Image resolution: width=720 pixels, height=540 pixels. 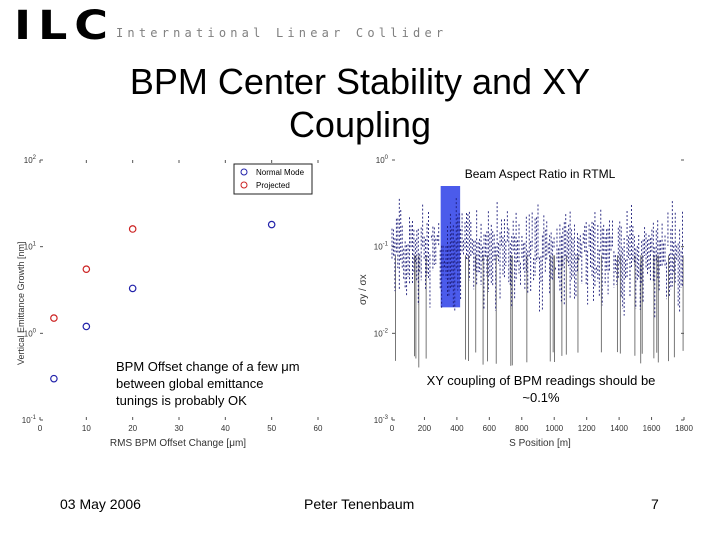 I want to click on legend-projected: Projected, so click(x=273, y=185).